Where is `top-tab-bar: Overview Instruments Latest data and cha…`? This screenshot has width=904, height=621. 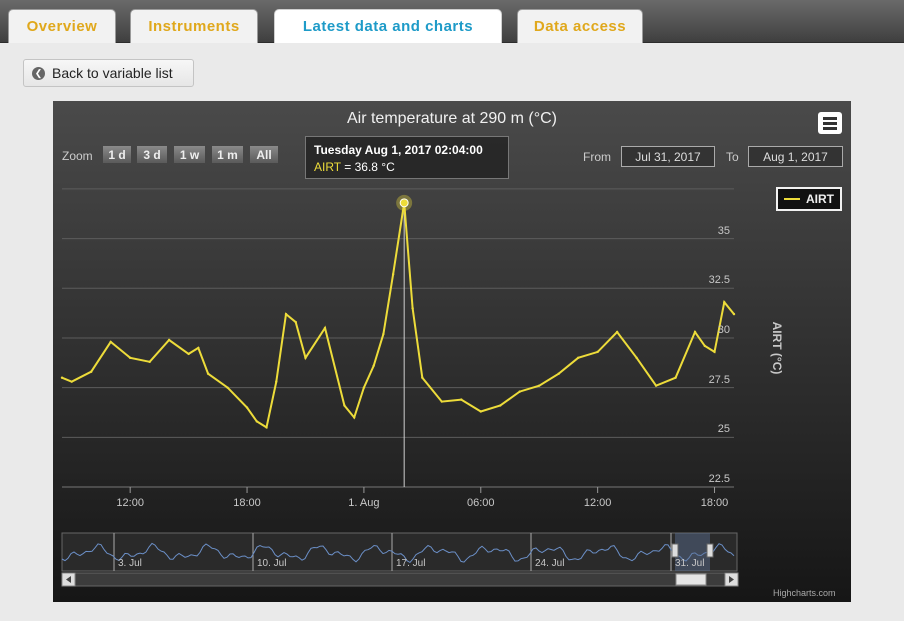 top-tab-bar: Overview Instruments Latest data and cha… is located at coordinates (452, 21).